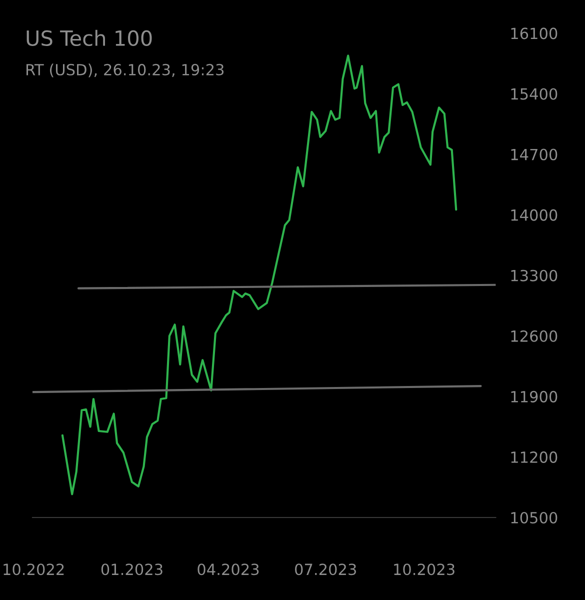  Describe the element at coordinates (131, 570) in the screenshot. I see `x-tick-label: 01.2023` at that location.